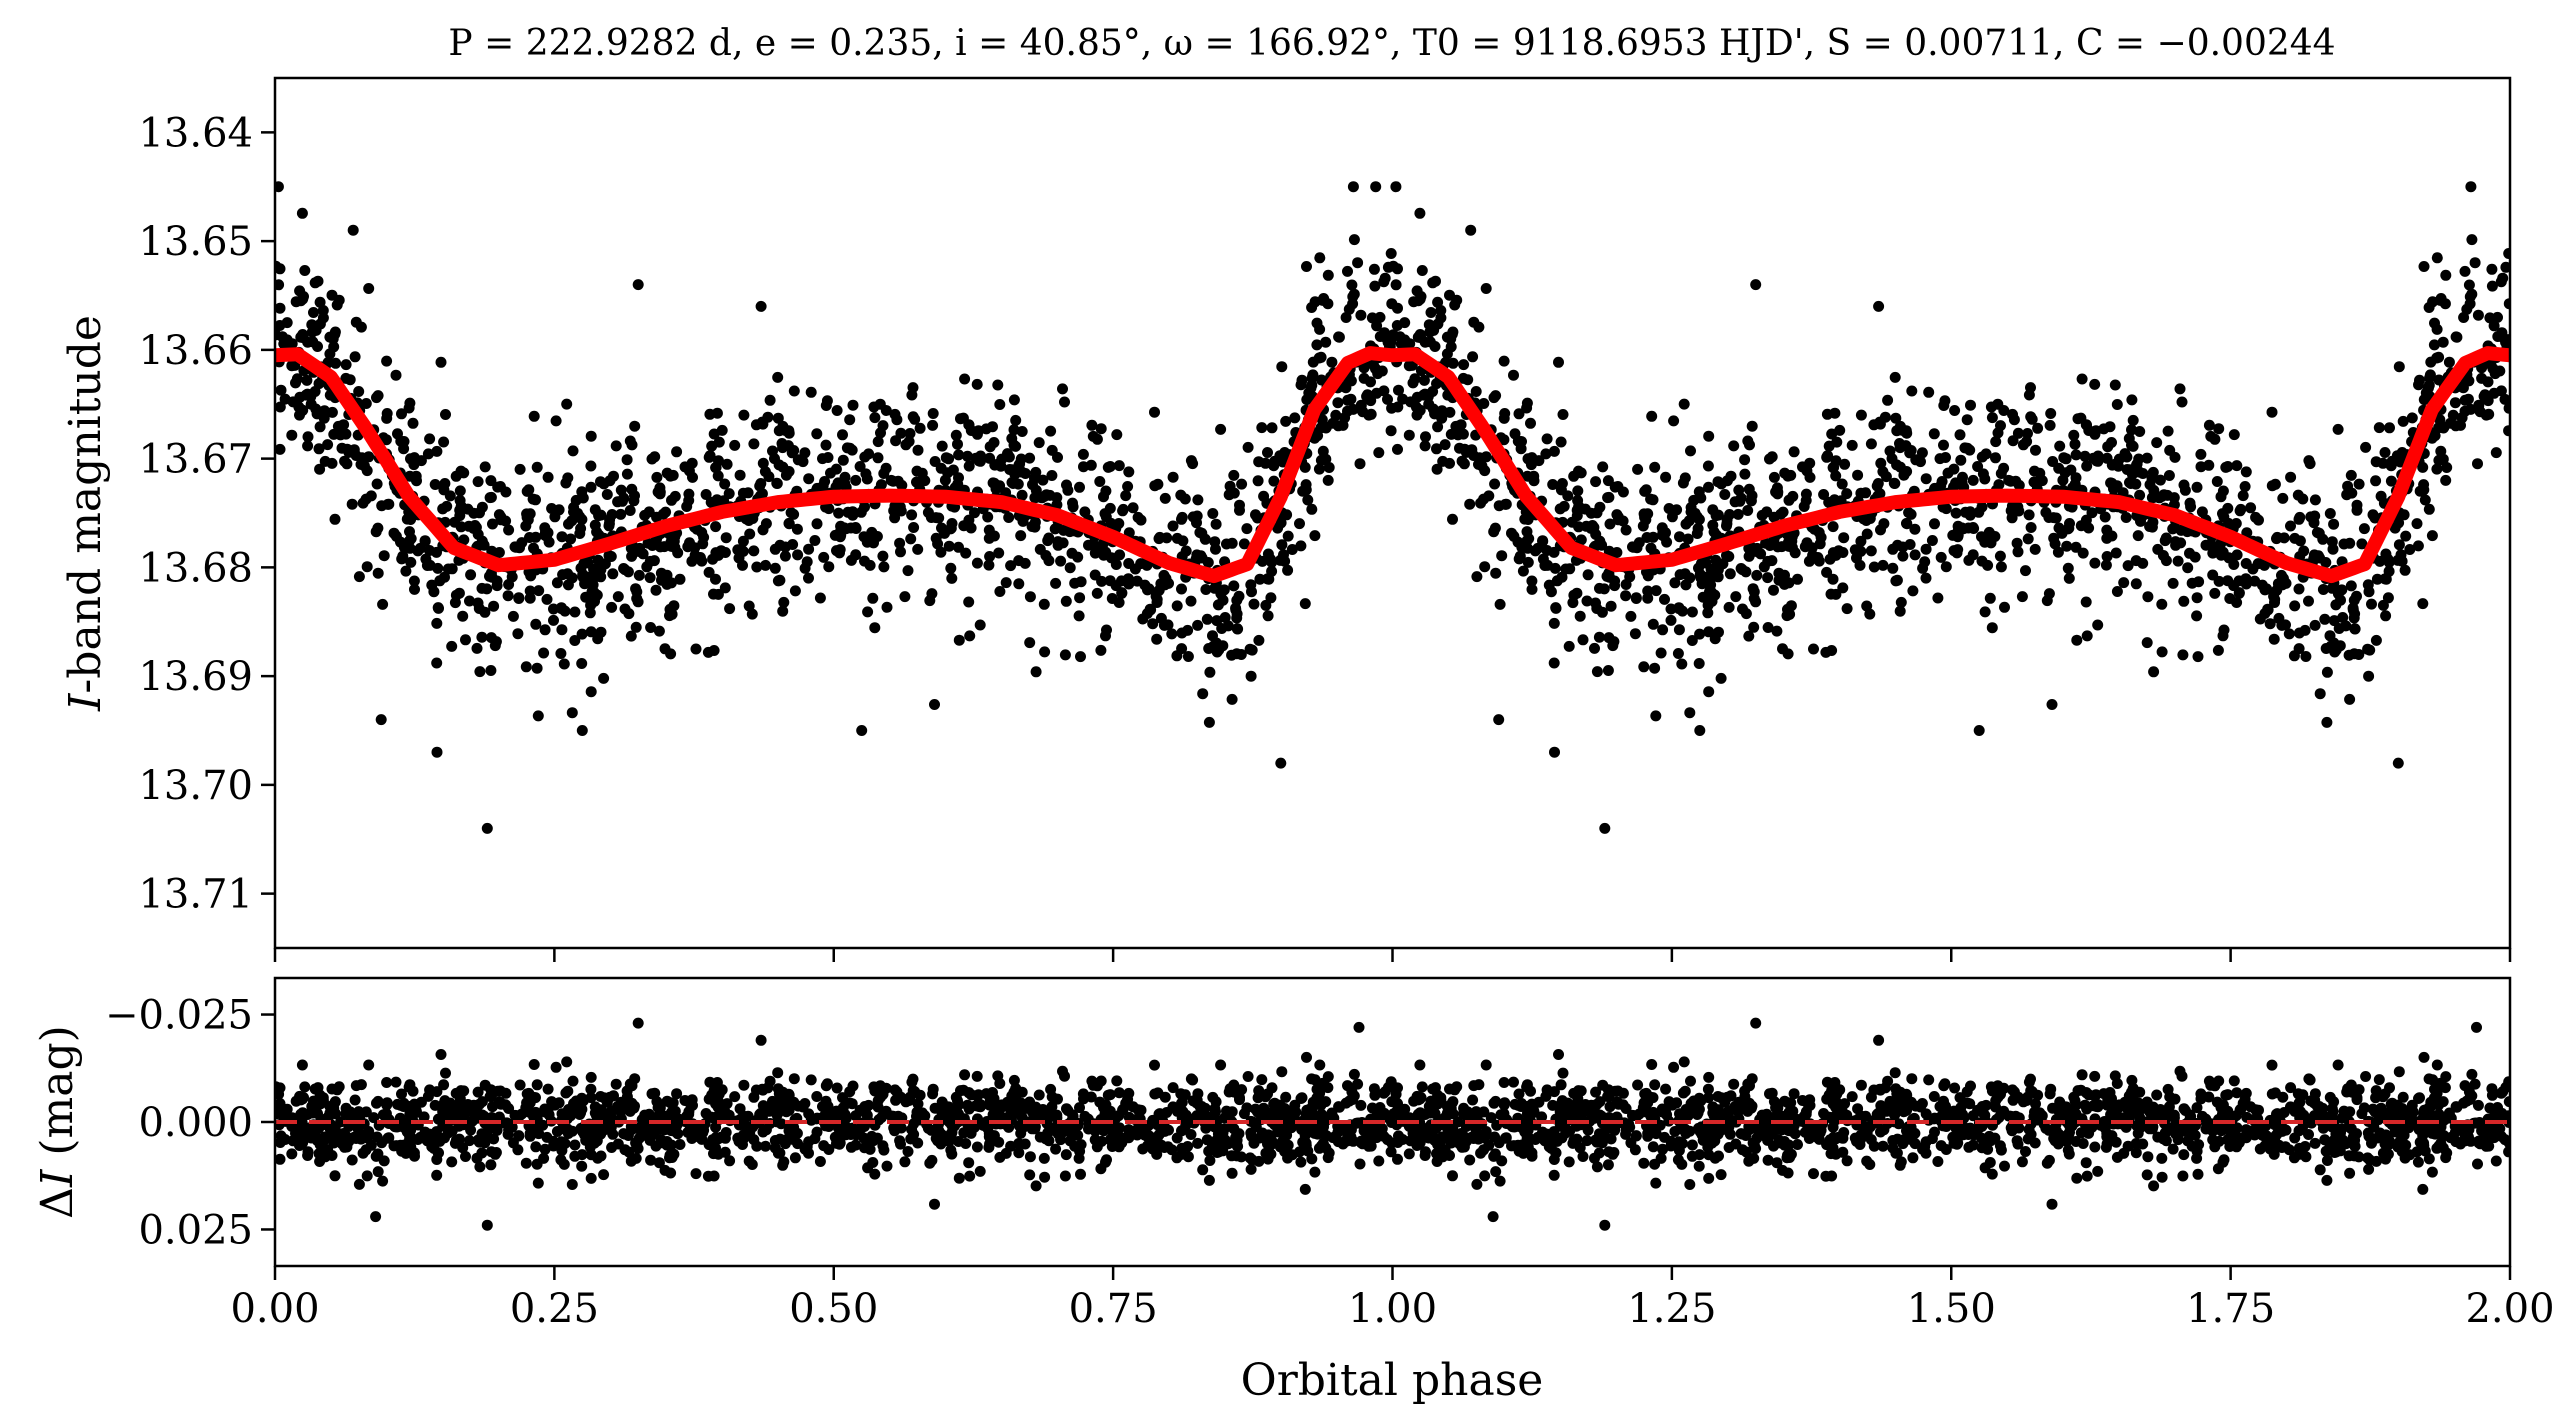 The image size is (2563, 1428). What do you see at coordinates (1392, 465) in the screenshot?
I see `model-curve` at bounding box center [1392, 465].